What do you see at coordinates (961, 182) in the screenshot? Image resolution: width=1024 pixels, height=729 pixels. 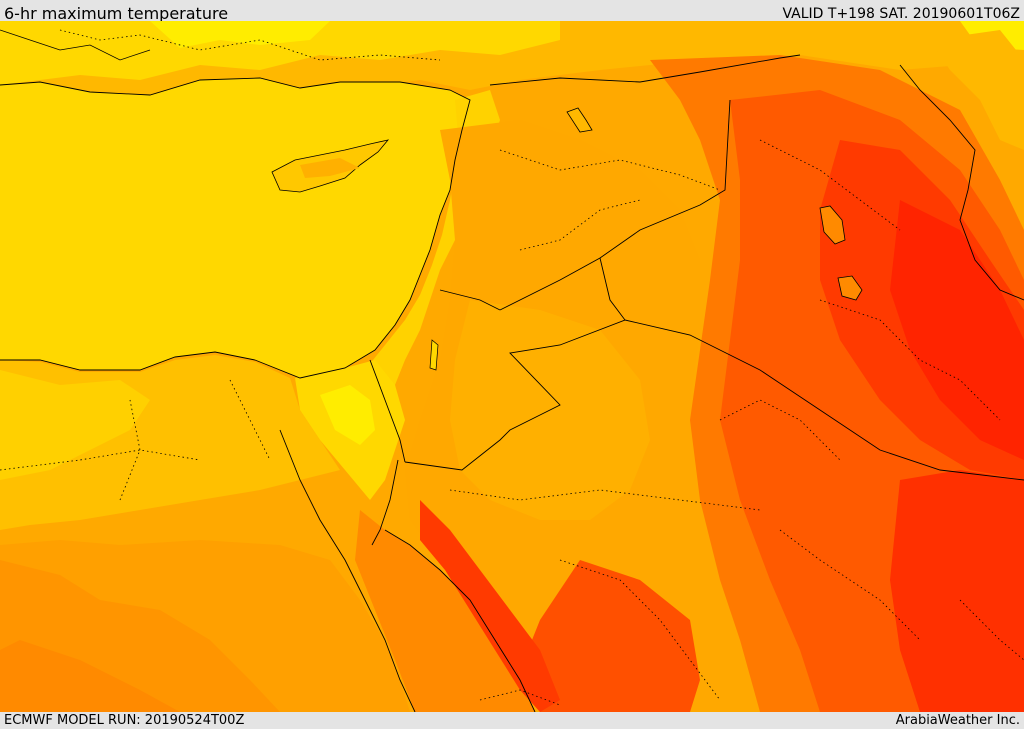 I see `border-iraq-iran` at bounding box center [961, 182].